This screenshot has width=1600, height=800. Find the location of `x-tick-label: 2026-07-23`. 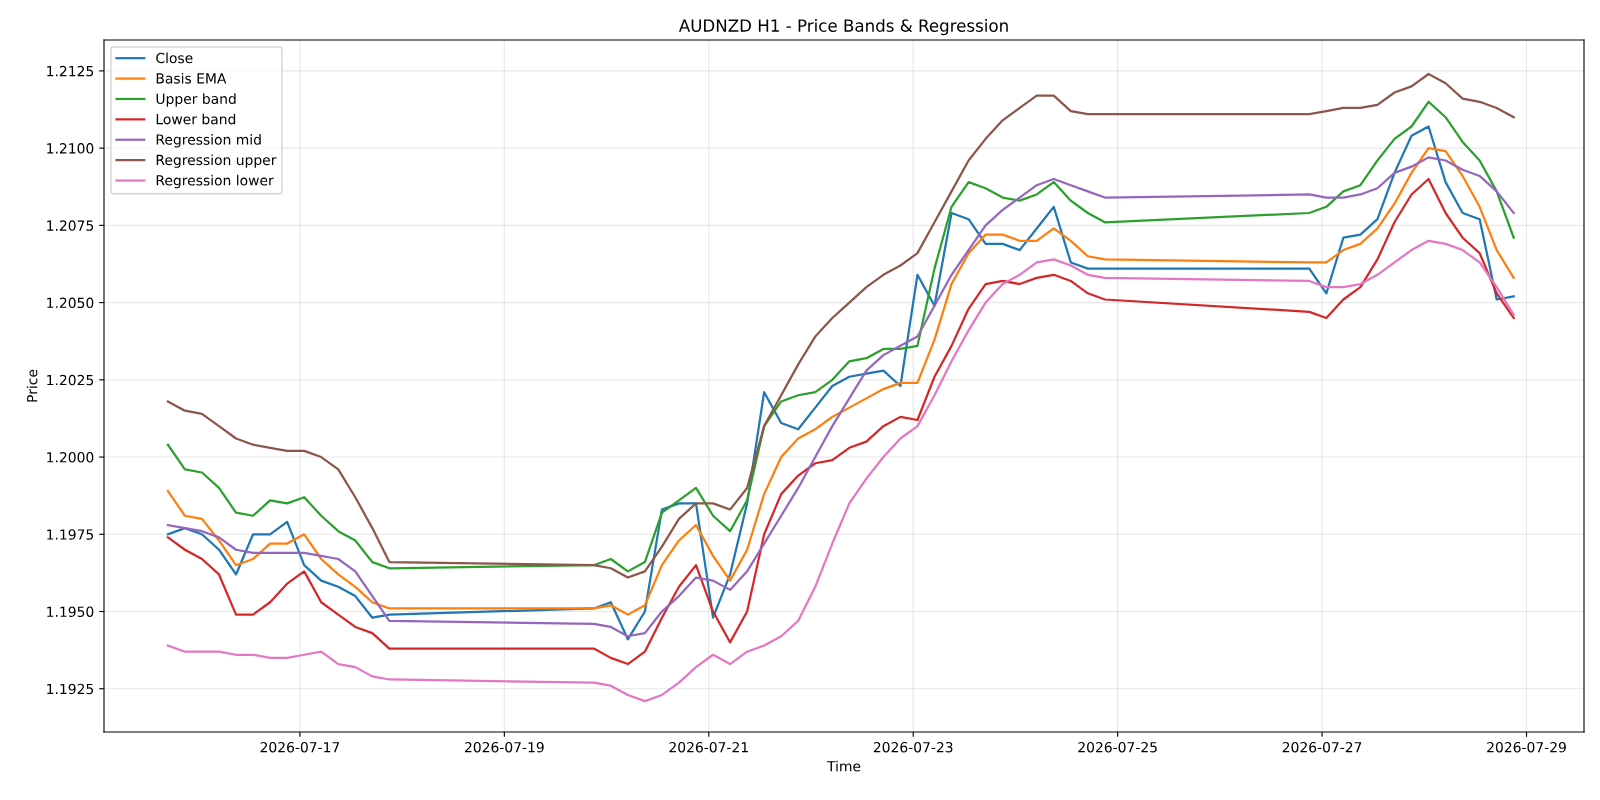

x-tick-label: 2026-07-23 is located at coordinates (913, 747).